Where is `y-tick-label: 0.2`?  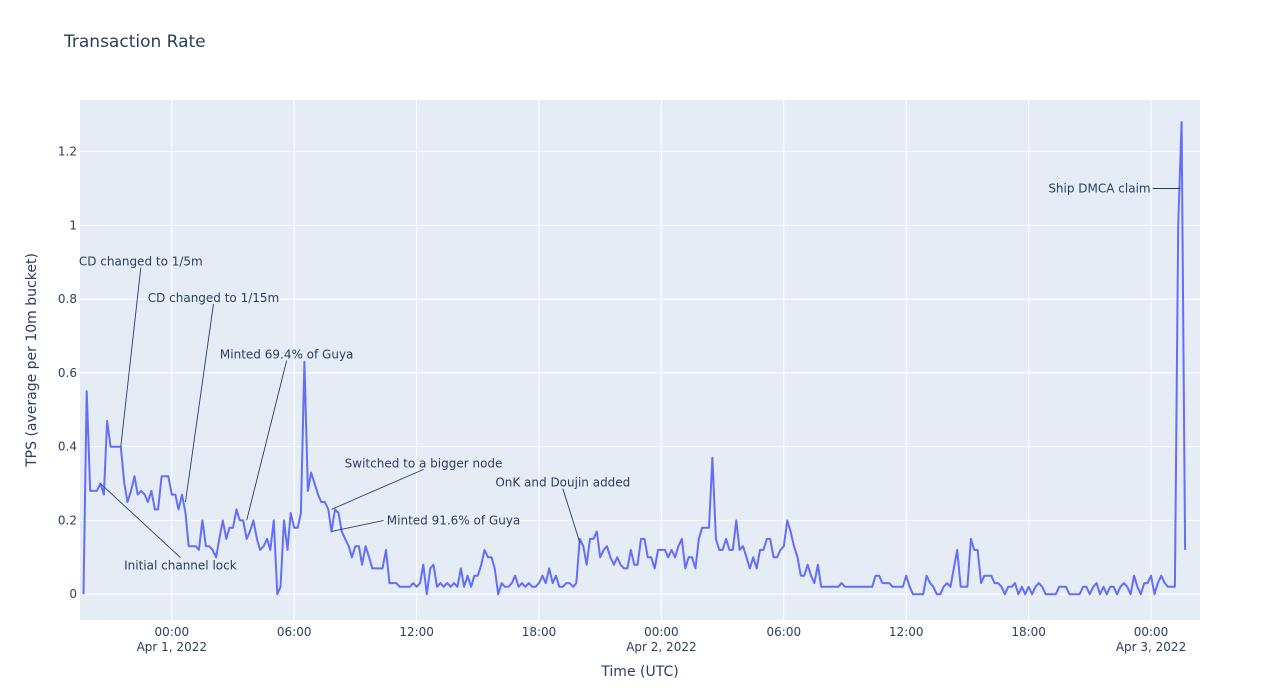
y-tick-label: 0.2 is located at coordinates (67, 520).